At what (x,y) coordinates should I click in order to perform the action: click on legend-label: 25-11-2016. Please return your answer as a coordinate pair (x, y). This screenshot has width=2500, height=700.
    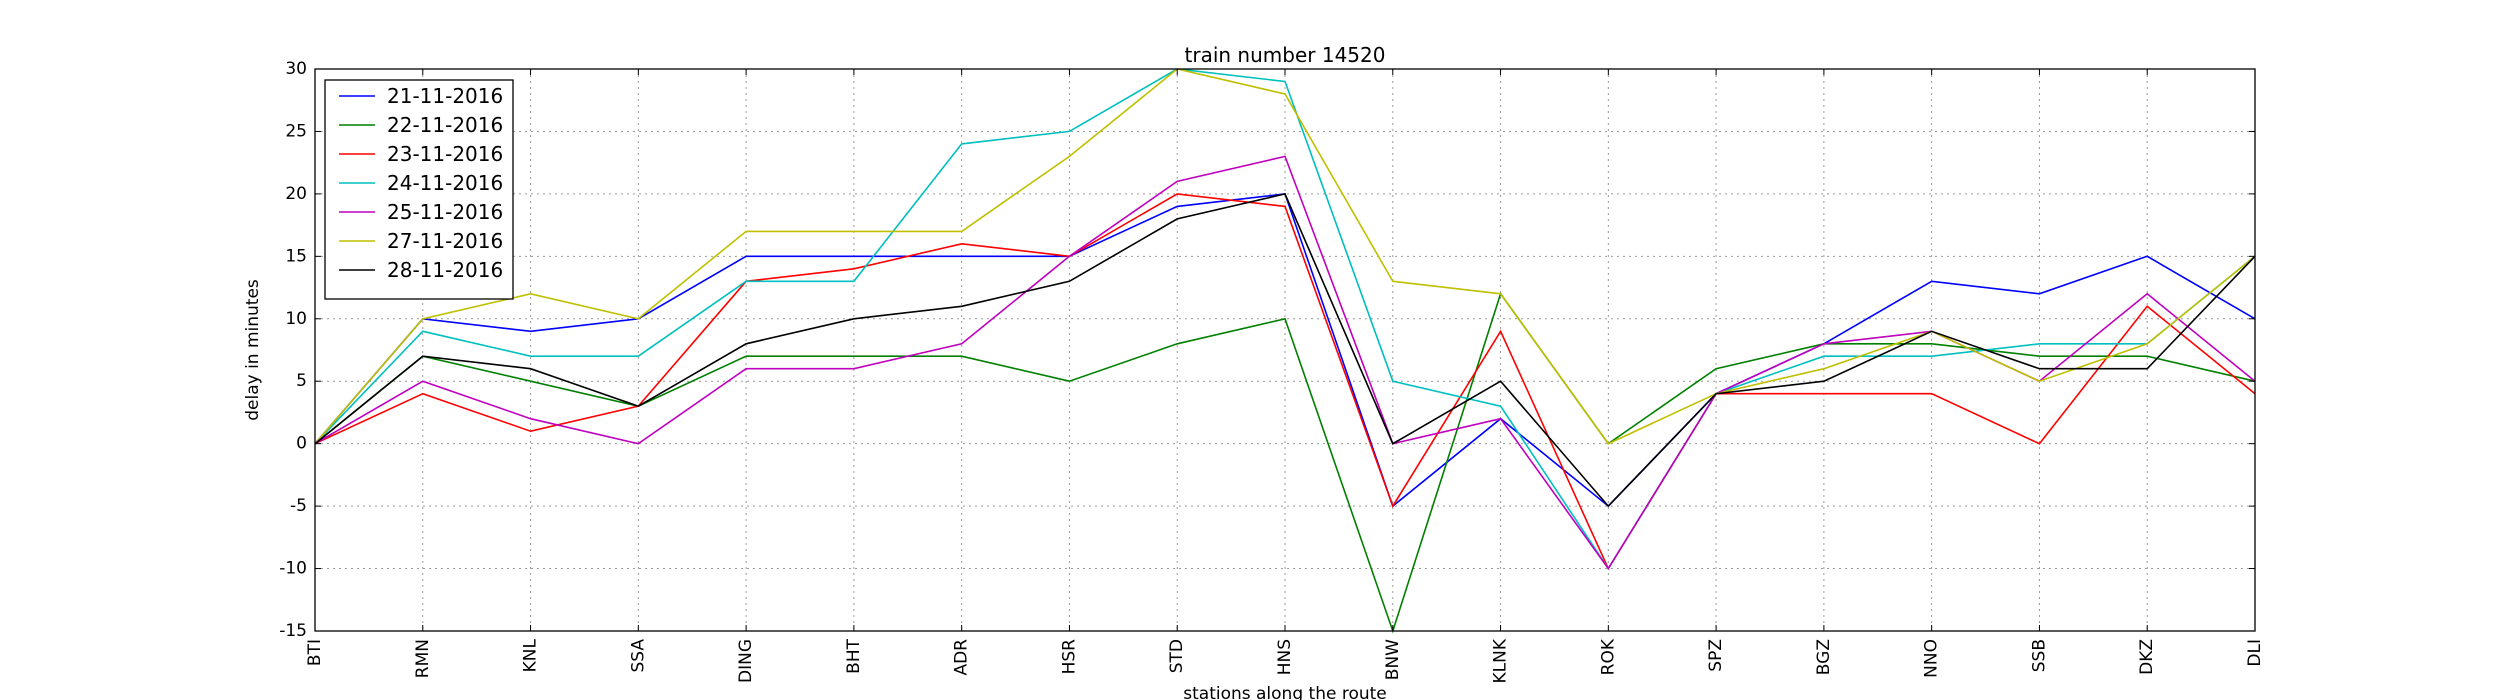
    Looking at the image, I should click on (445, 212).